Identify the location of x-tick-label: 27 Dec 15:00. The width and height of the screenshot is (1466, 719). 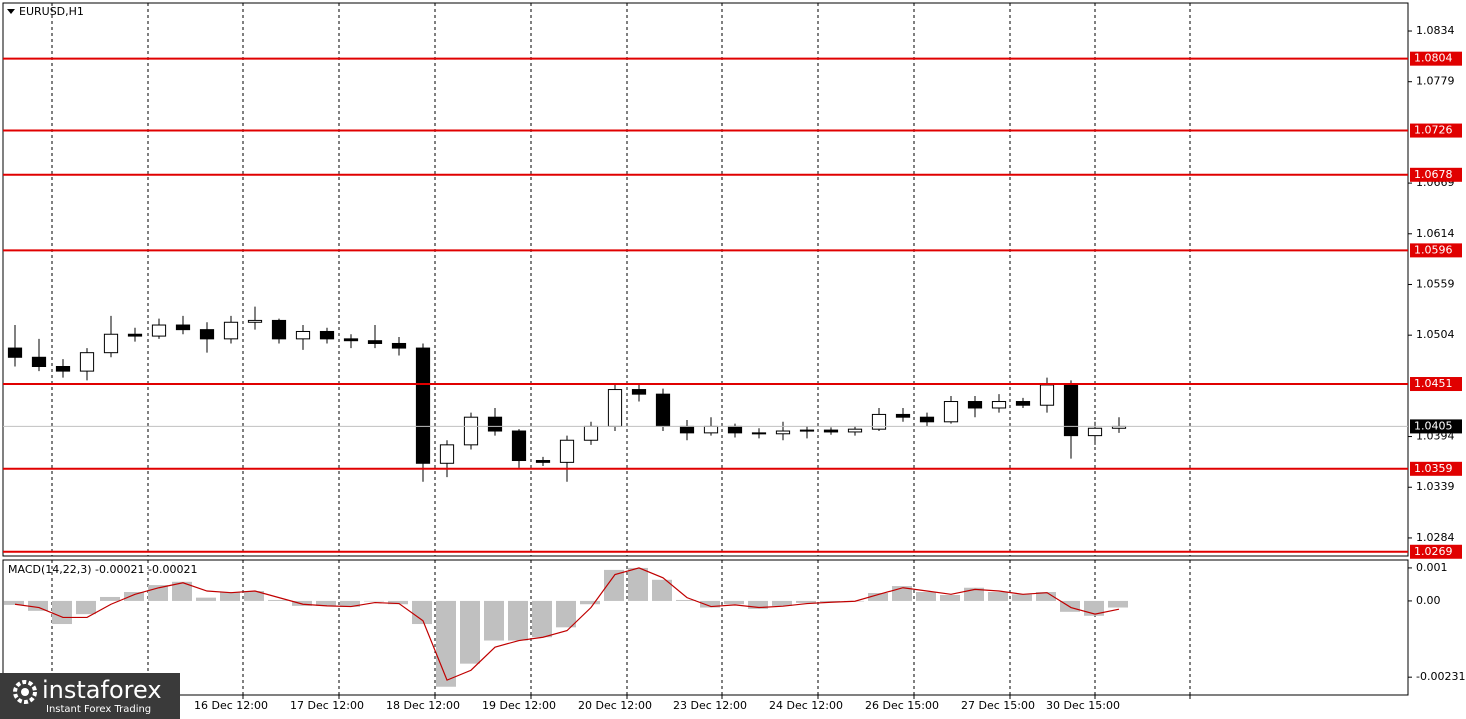
(998, 705).